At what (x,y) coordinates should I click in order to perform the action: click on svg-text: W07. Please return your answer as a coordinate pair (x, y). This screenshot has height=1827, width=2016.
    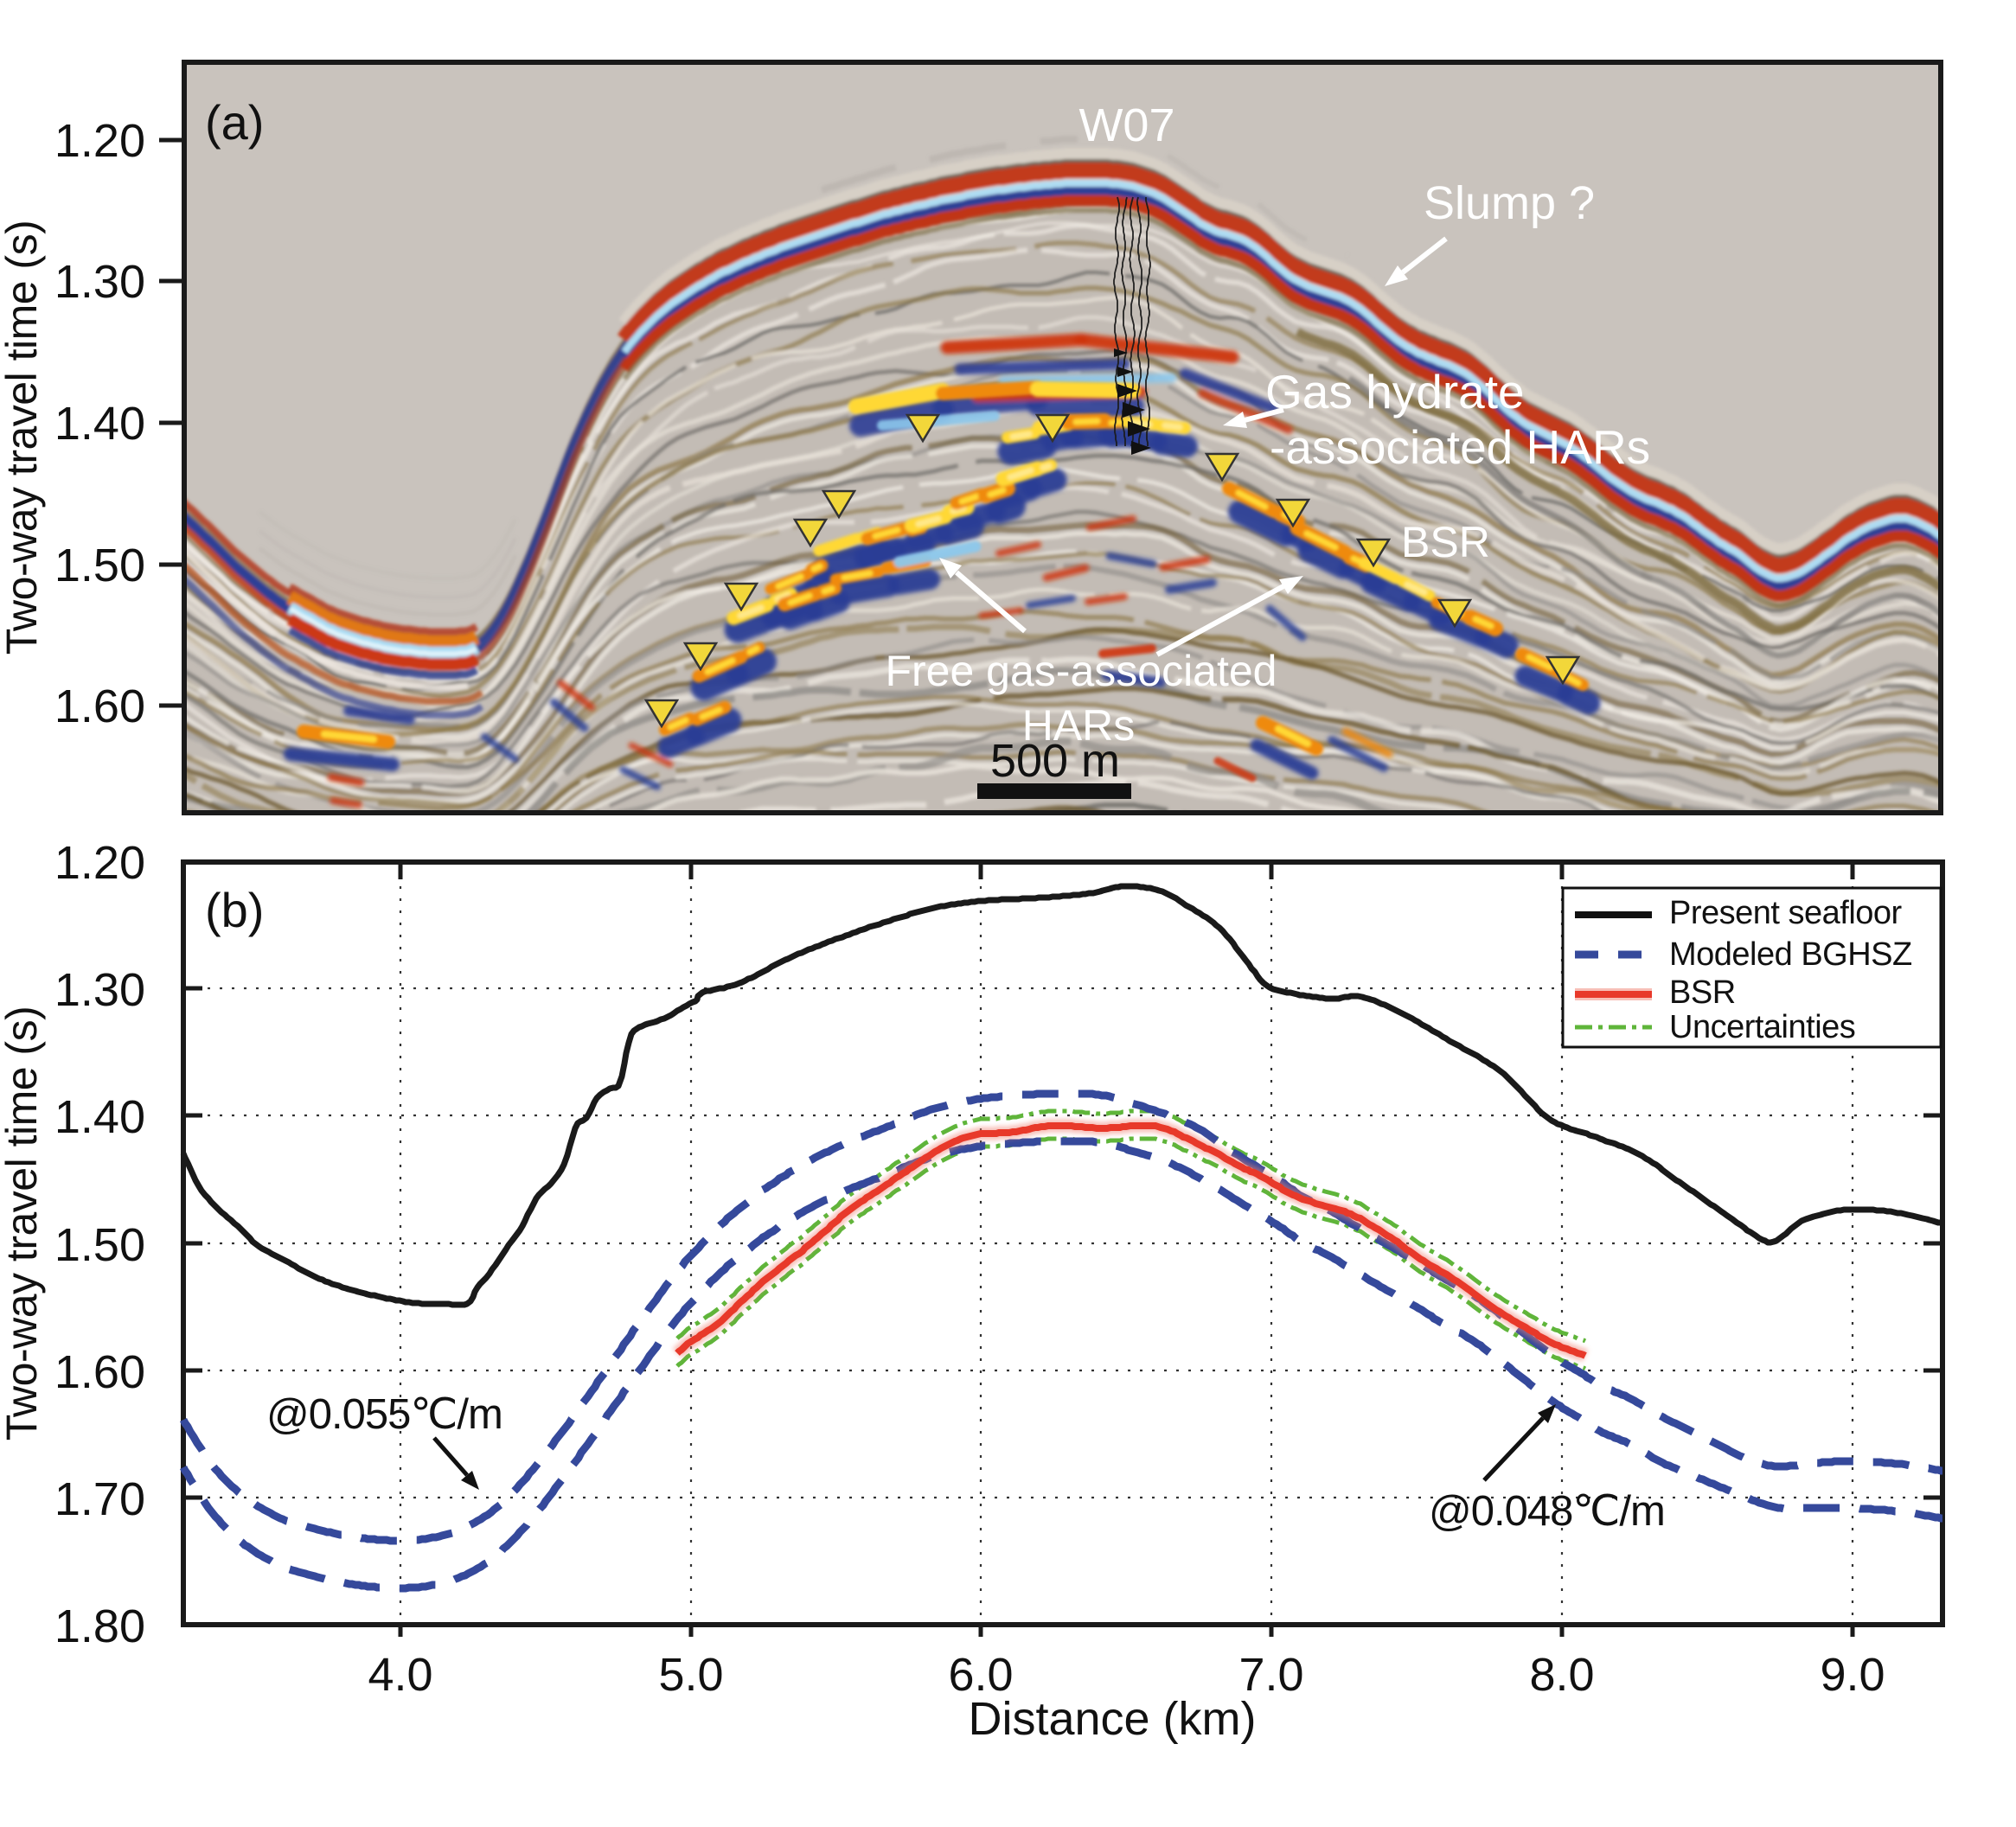
    Looking at the image, I should click on (1126, 125).